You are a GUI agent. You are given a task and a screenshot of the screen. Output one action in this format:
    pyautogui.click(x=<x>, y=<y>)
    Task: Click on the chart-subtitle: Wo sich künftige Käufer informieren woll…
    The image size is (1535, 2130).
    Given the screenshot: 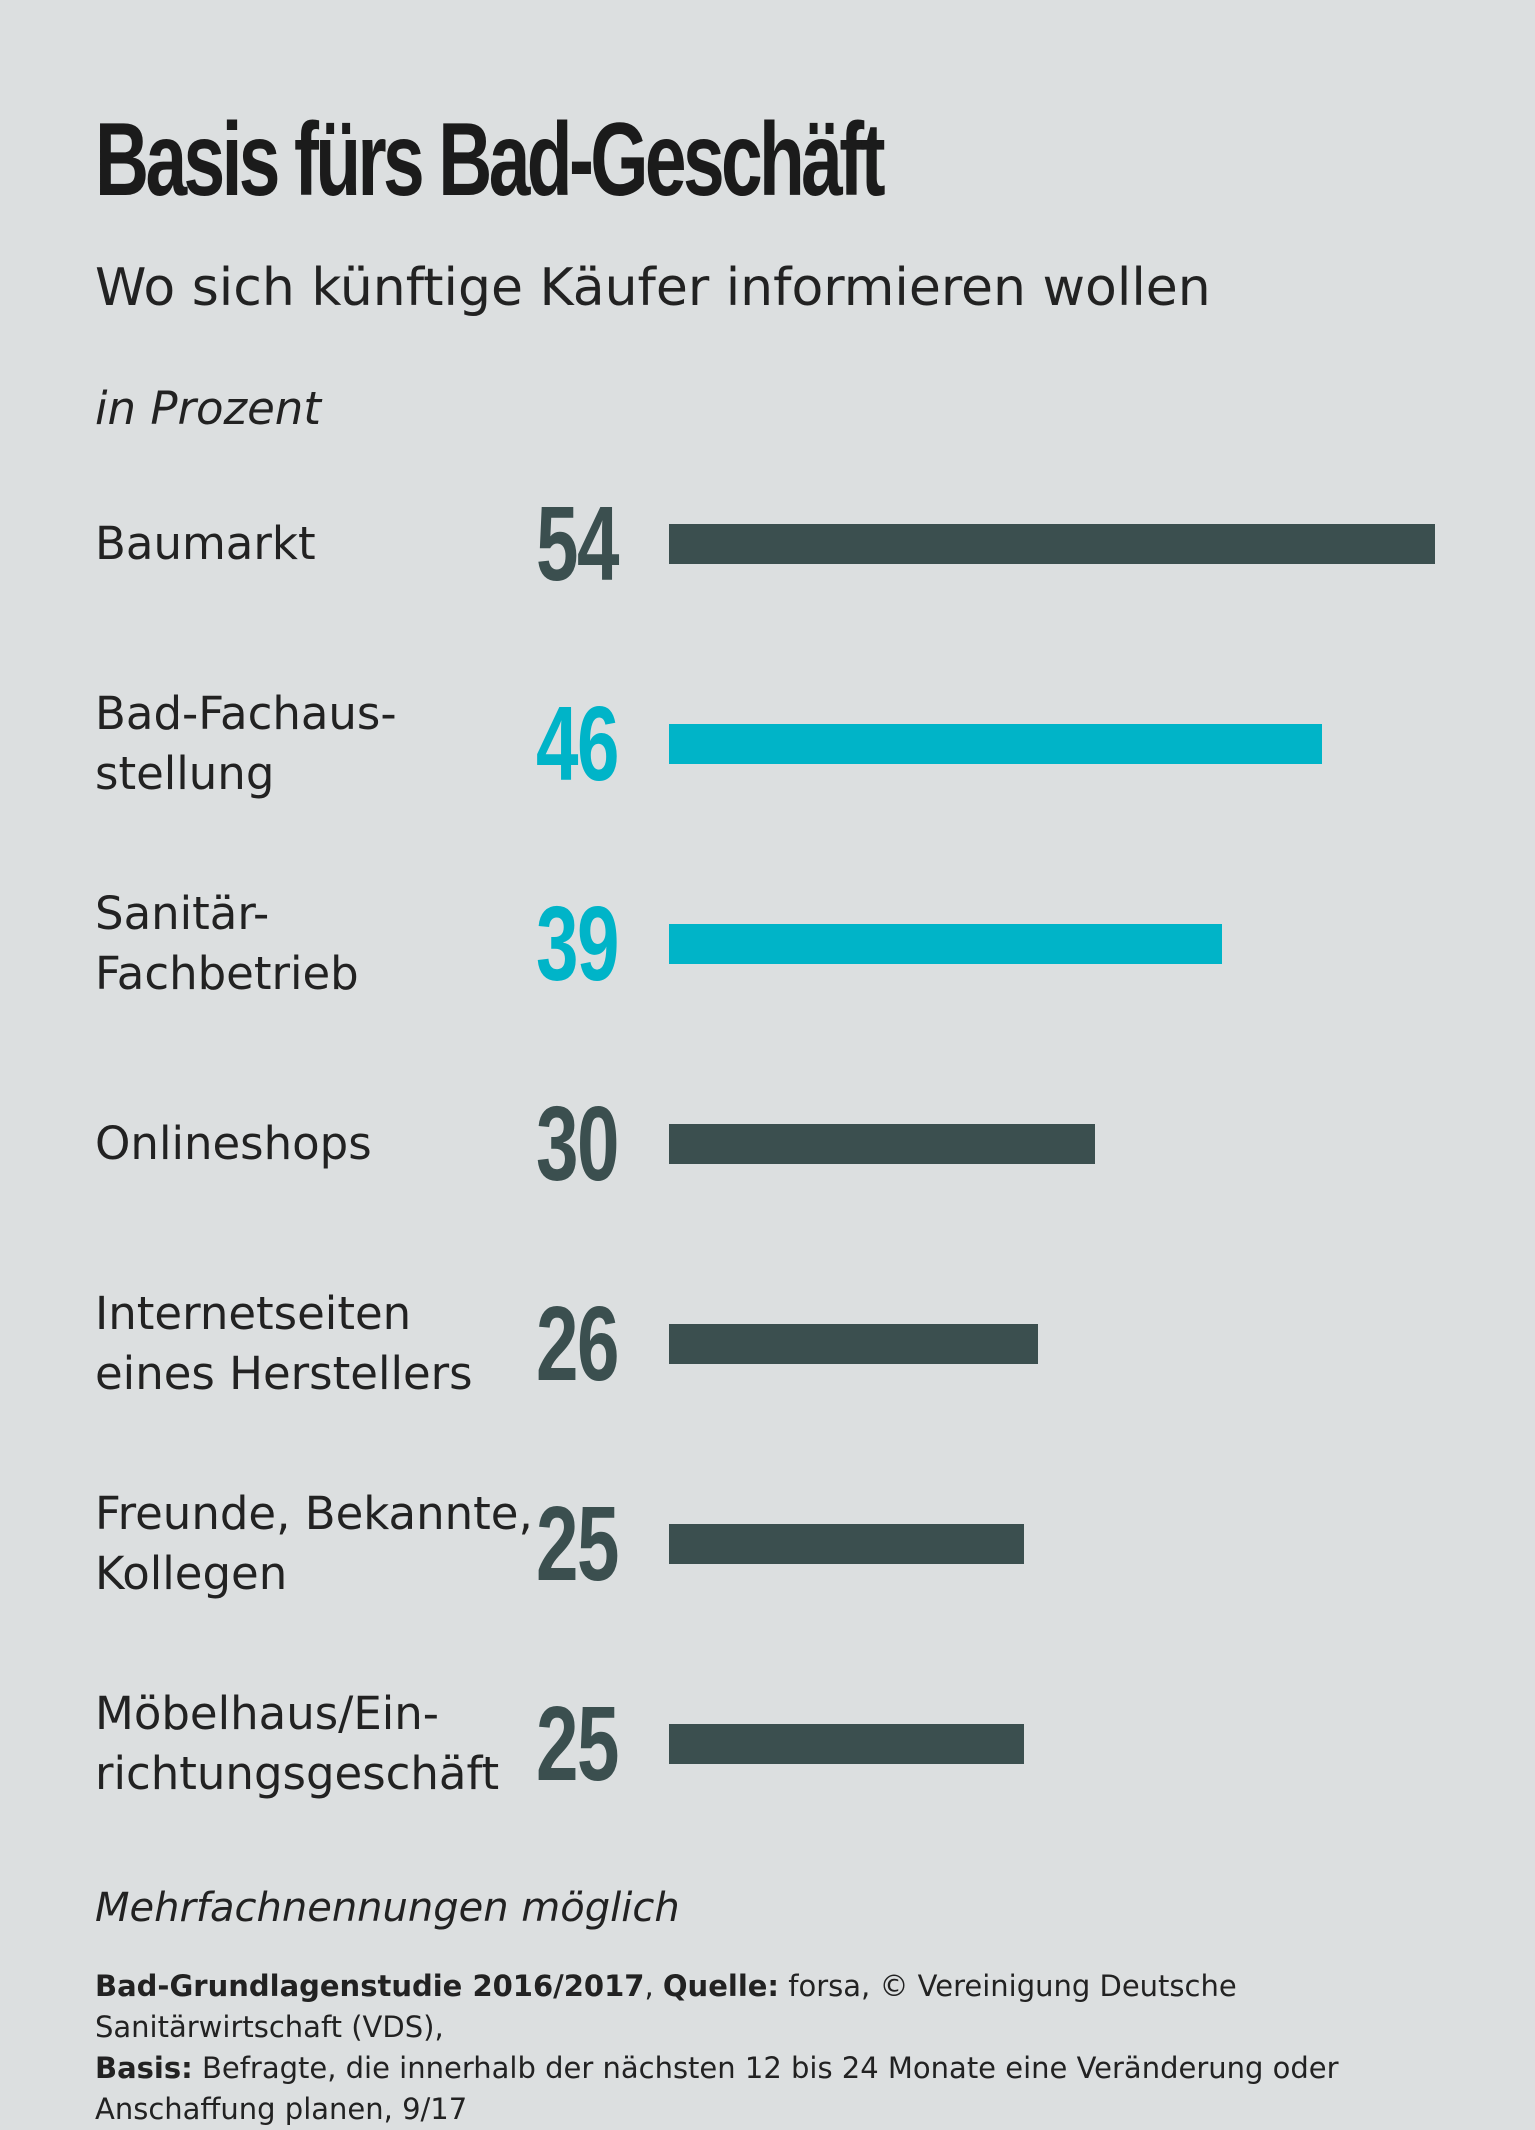 What is the action you would take?
    pyautogui.click(x=653, y=288)
    